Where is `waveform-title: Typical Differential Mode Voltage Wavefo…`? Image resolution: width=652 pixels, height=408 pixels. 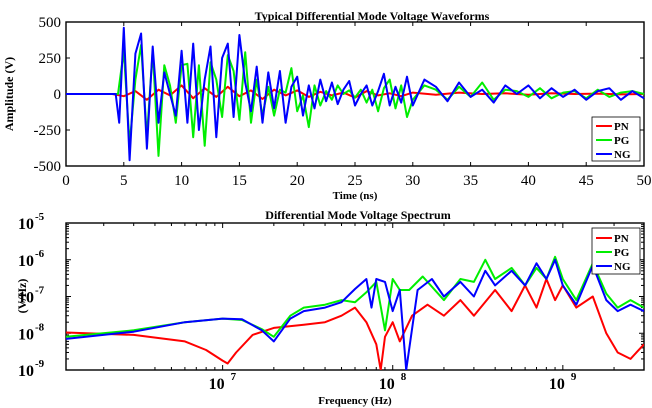 waveform-title: Typical Differential Mode Voltage Wavefo… is located at coordinates (372, 16).